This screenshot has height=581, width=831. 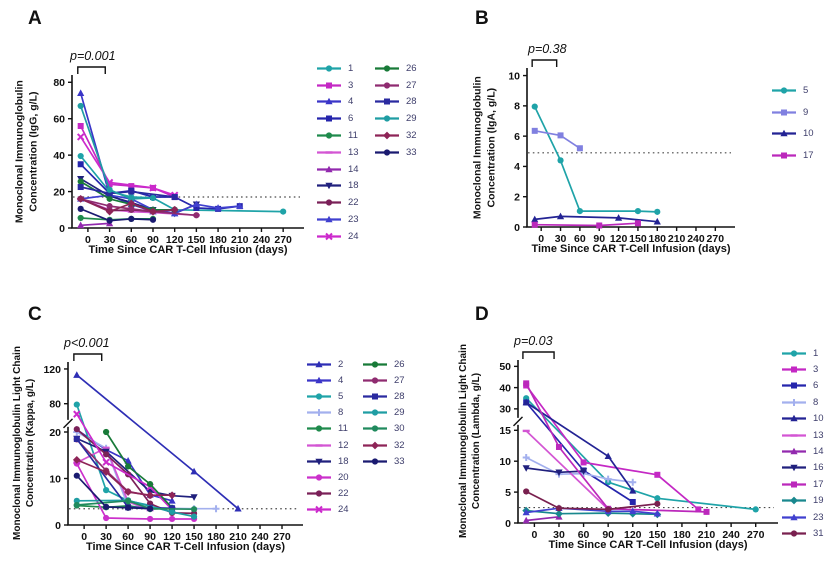 What do you see at coordinates (818, 452) in the screenshot?
I see `legend-label: 14` at bounding box center [818, 452].